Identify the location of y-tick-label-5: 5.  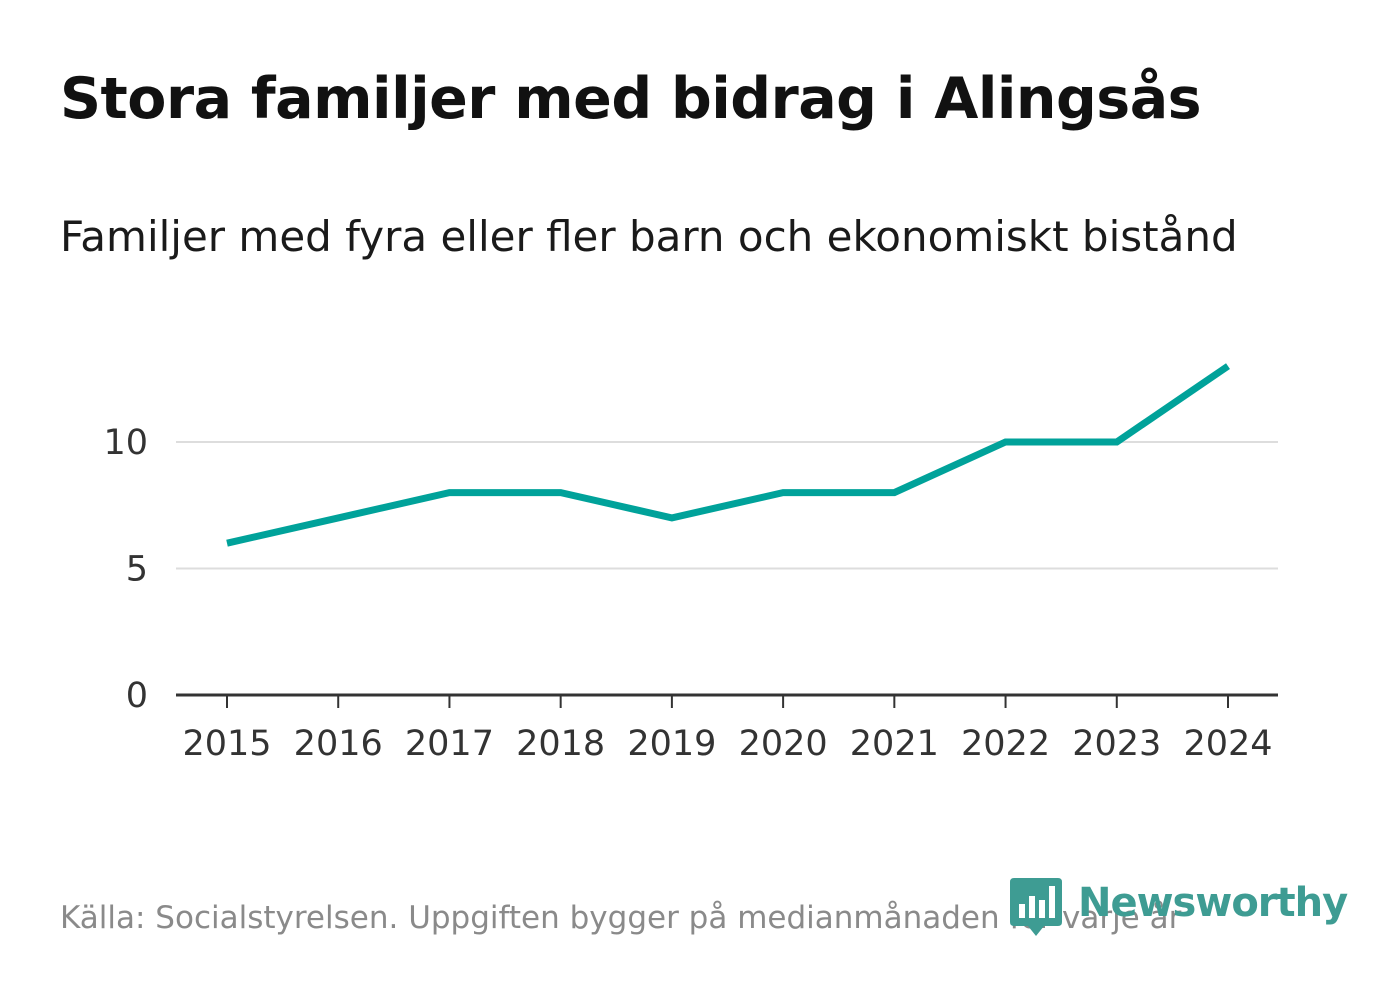
(137, 570).